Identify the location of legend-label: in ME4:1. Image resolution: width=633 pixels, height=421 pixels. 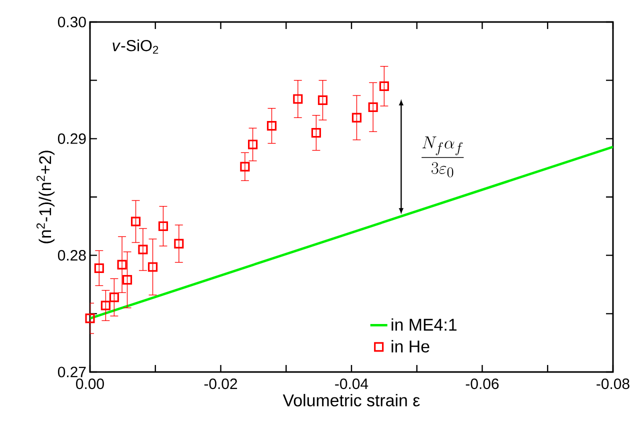
(424, 324).